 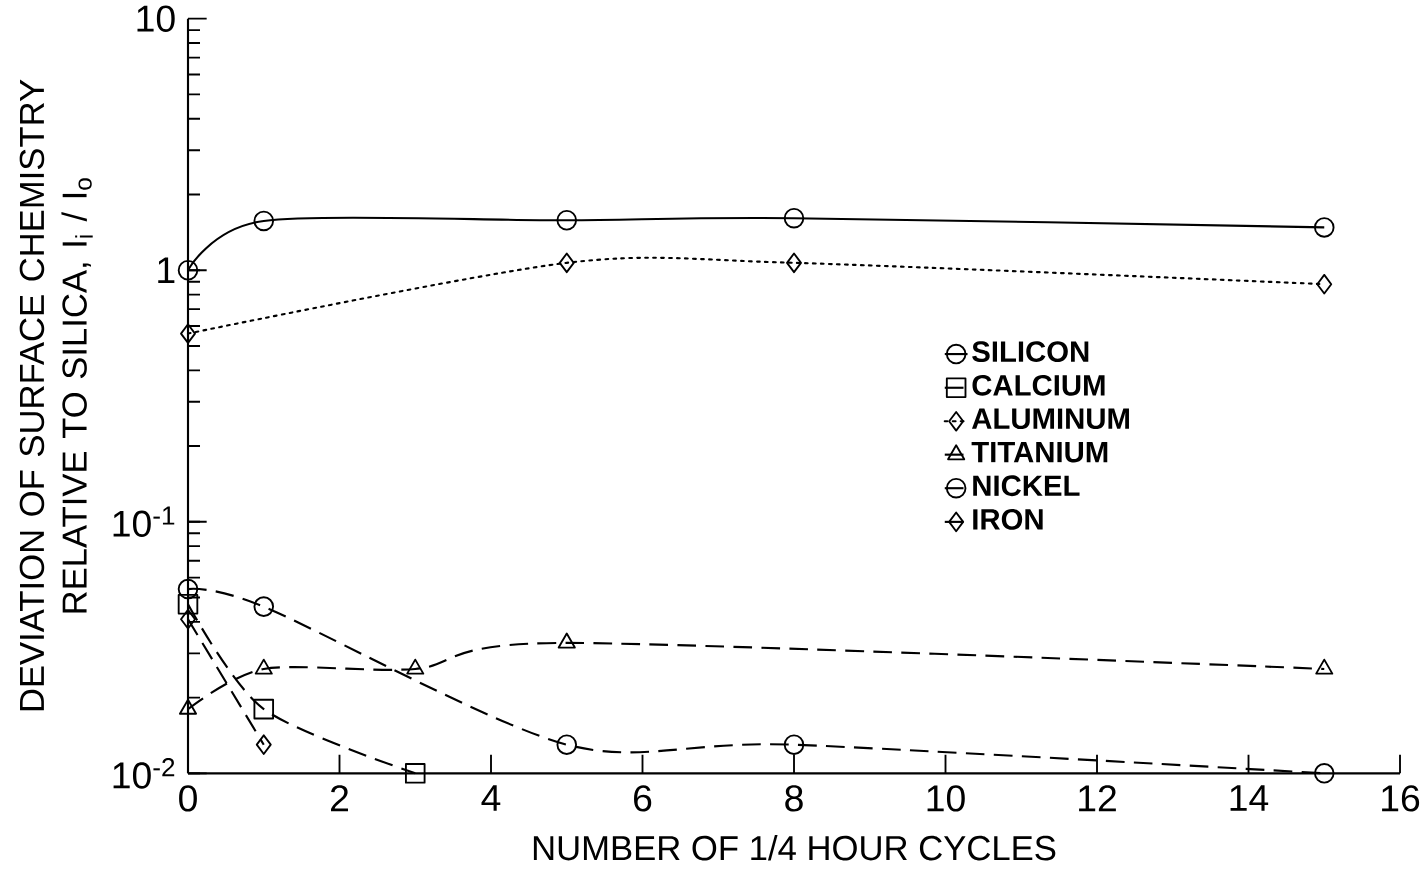 I want to click on x-tick-label: 12, so click(x=1097, y=798).